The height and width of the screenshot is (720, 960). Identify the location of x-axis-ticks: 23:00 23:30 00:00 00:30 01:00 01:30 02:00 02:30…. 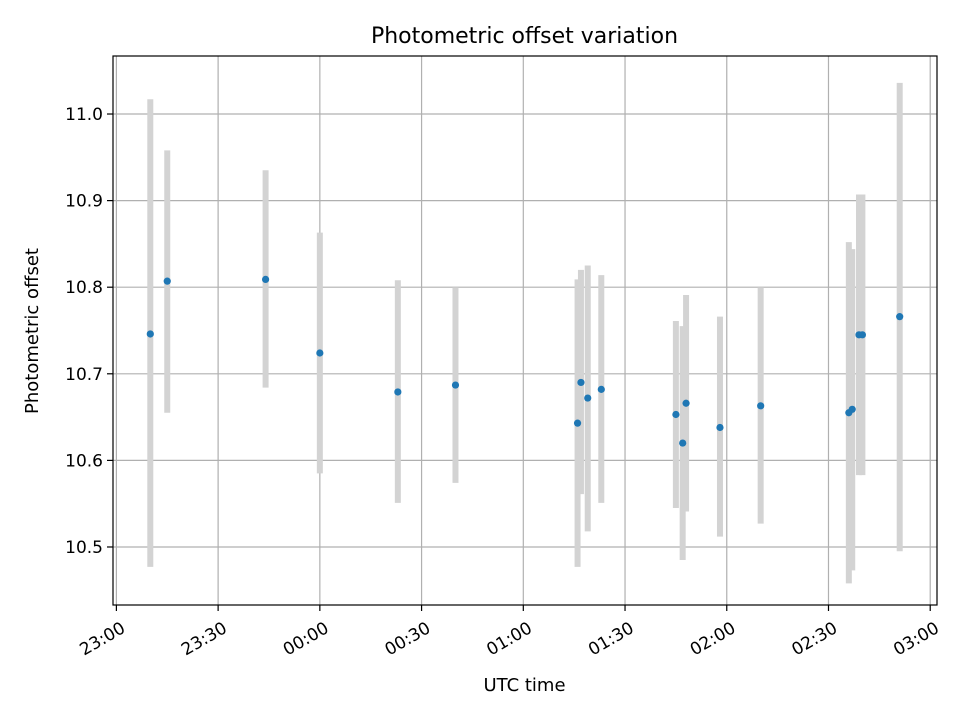
(509, 632).